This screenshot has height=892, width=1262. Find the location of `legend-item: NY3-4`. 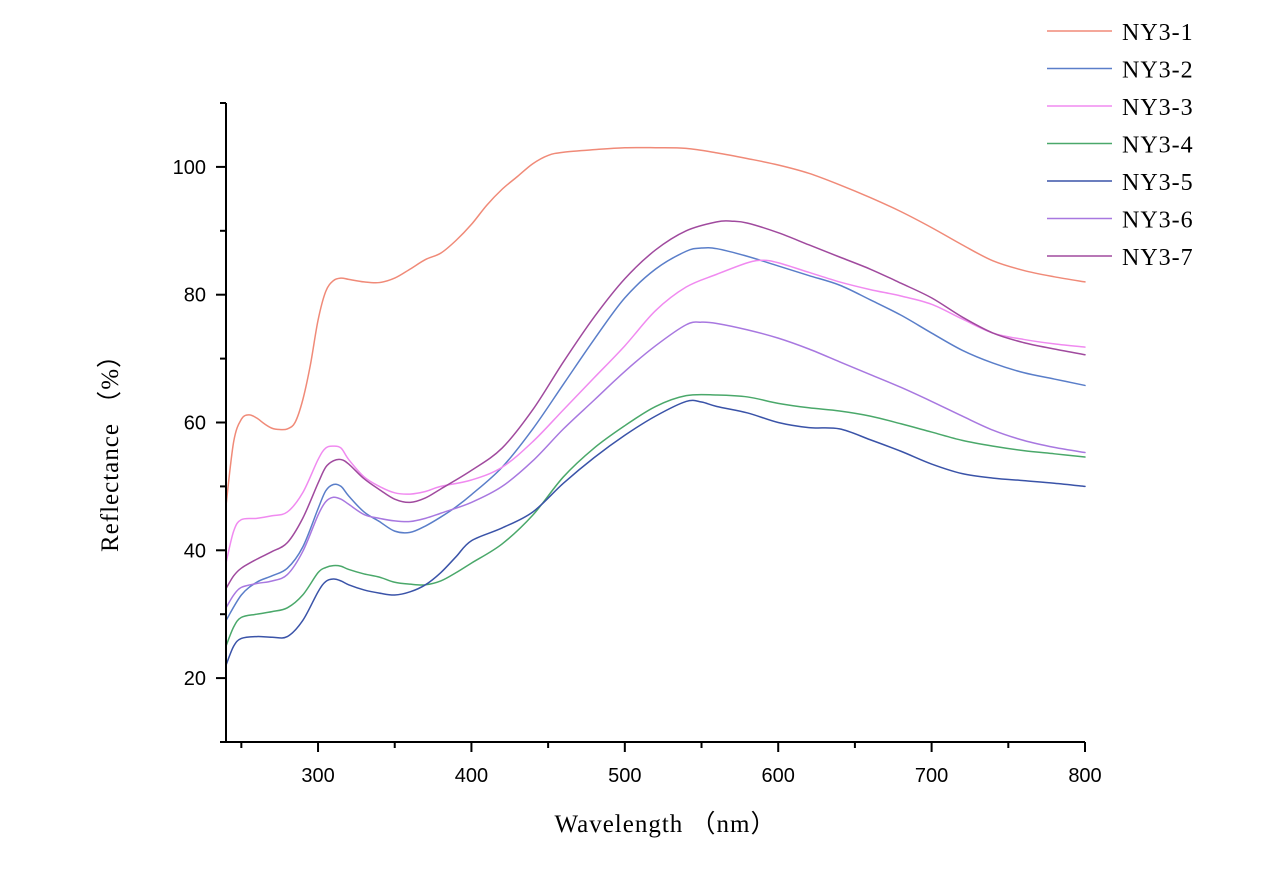

legend-item: NY3-4 is located at coordinates (1120, 146).